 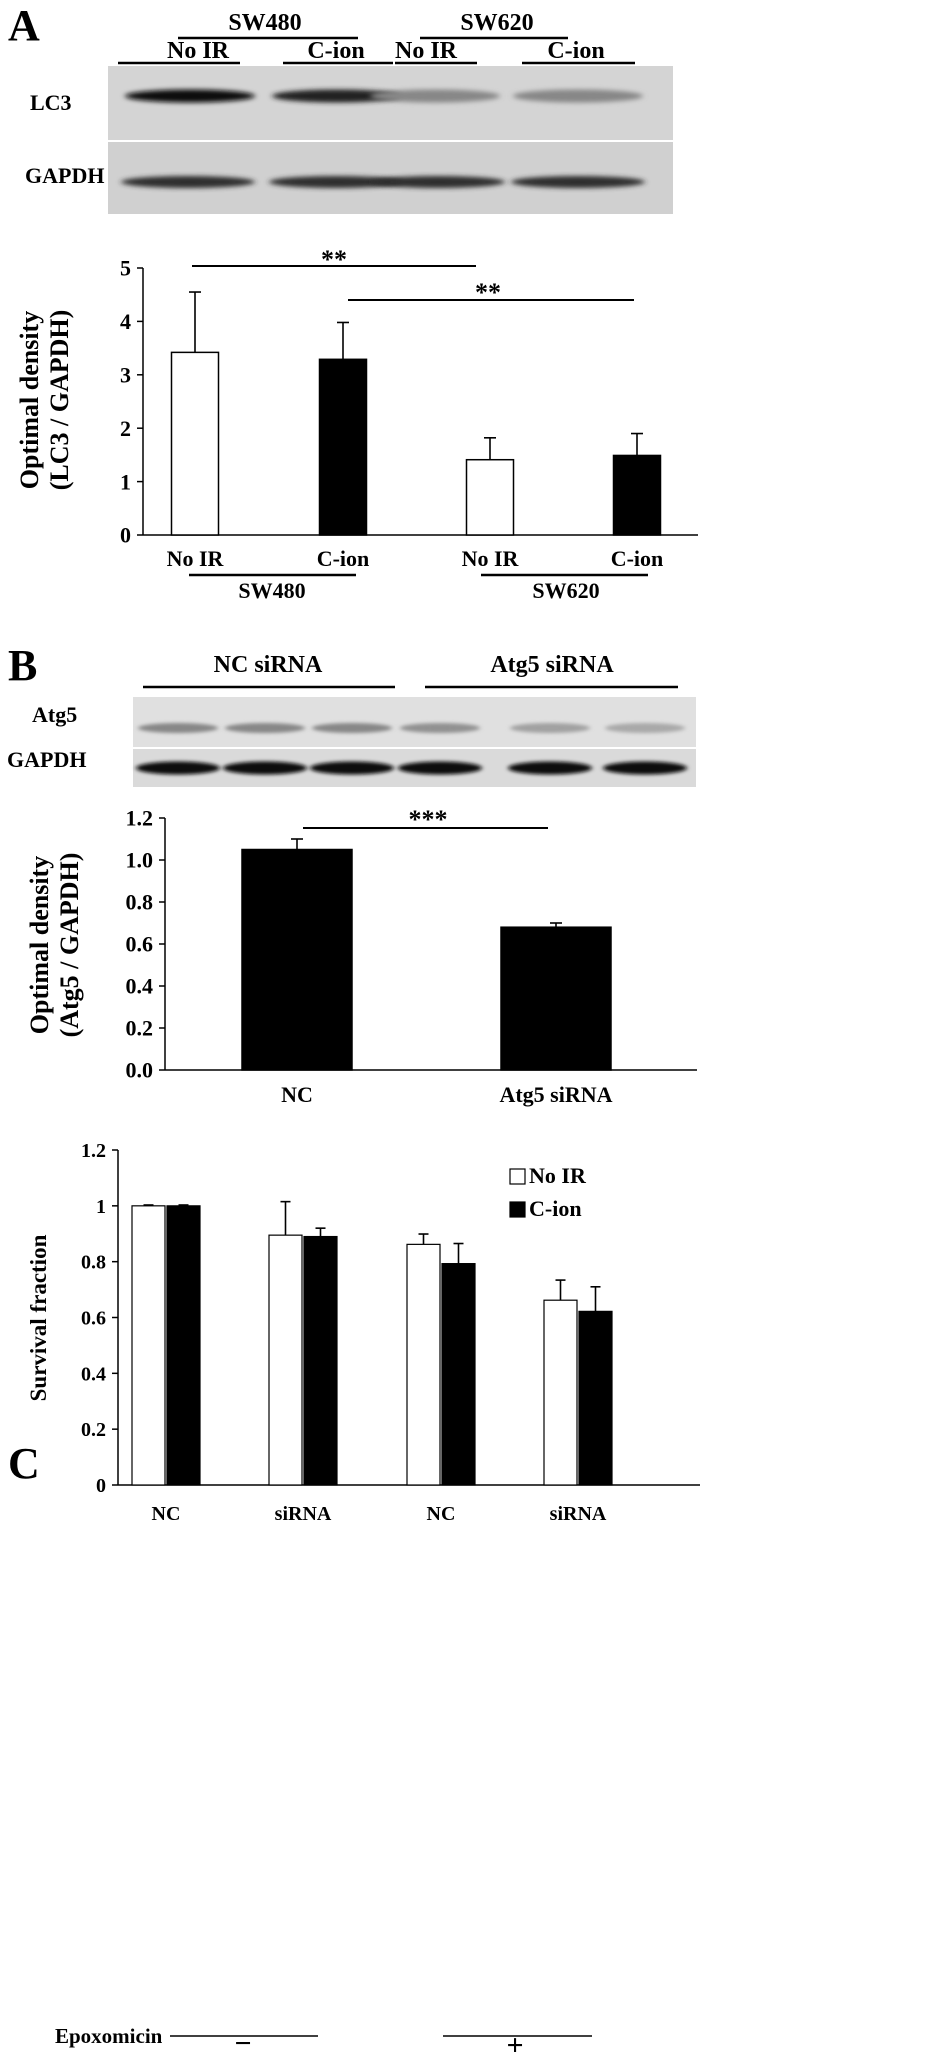 What do you see at coordinates (101, 1207) in the screenshot?
I see `chart-c-y-tick-label: 1` at bounding box center [101, 1207].